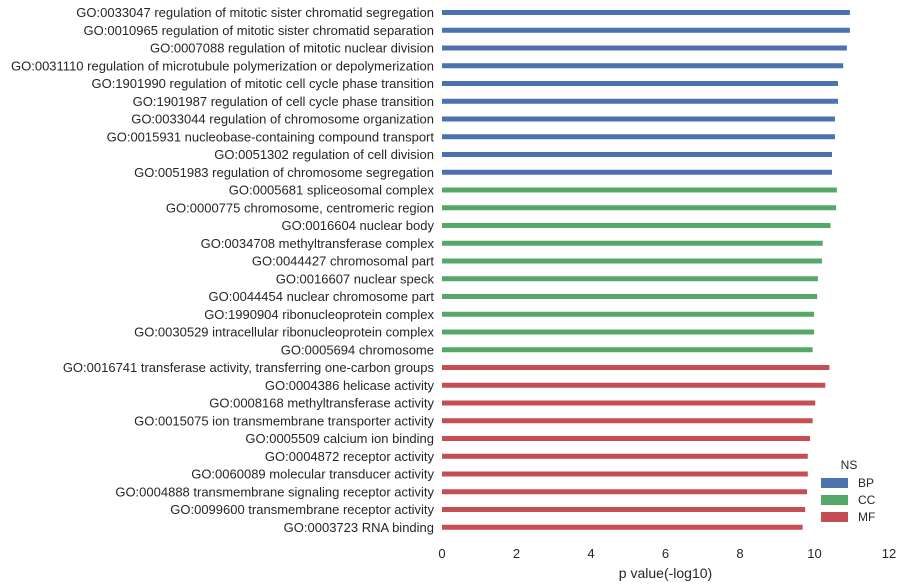 The image size is (903, 587). Describe the element at coordinates (834, 483) in the screenshot. I see `legend-swatch-bp` at that location.